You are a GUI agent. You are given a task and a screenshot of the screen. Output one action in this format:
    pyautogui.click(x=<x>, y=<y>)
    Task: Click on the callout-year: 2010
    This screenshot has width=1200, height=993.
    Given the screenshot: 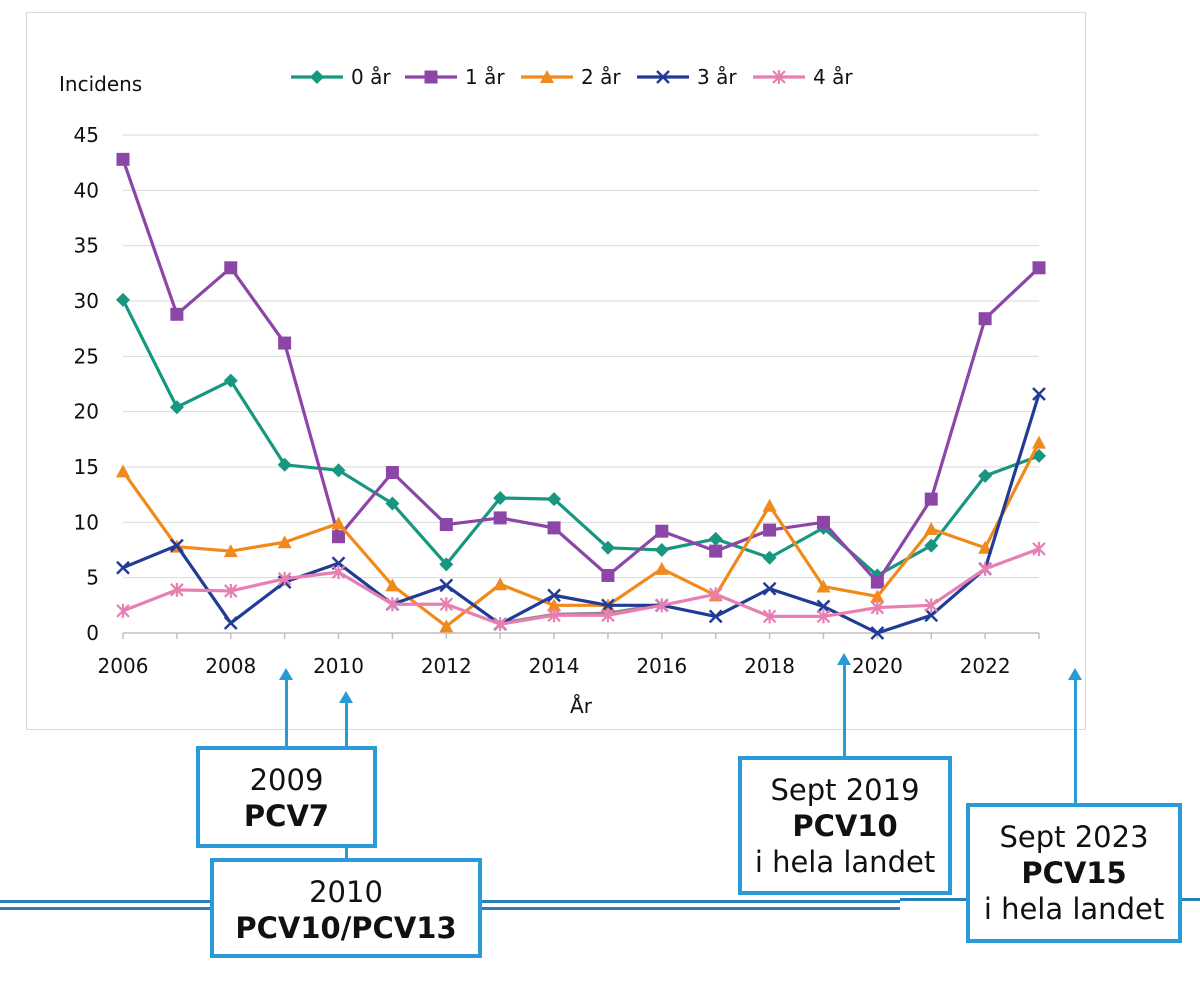 What is the action you would take?
    pyautogui.click(x=346, y=892)
    